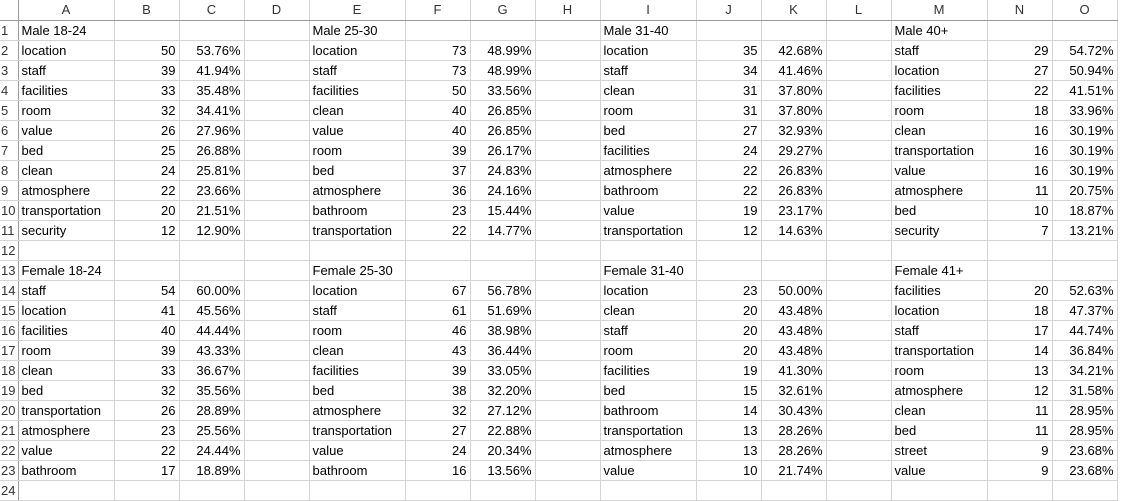 The height and width of the screenshot is (501, 1121). I want to click on column-header-j: J, so click(729, 10).